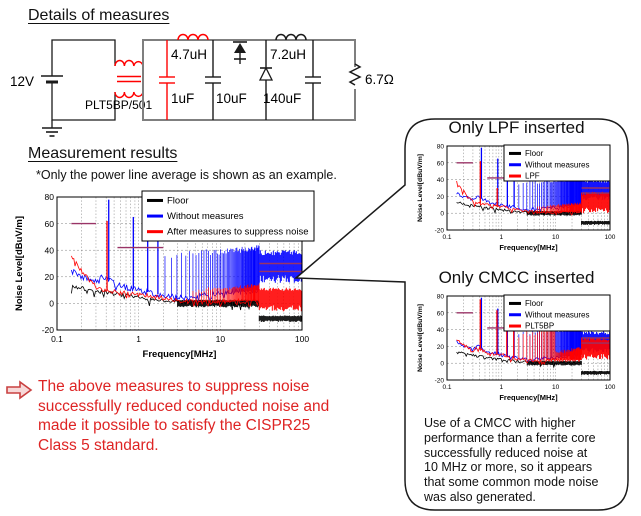  I want to click on input-capacitor-label: 10uF, so click(231, 98).